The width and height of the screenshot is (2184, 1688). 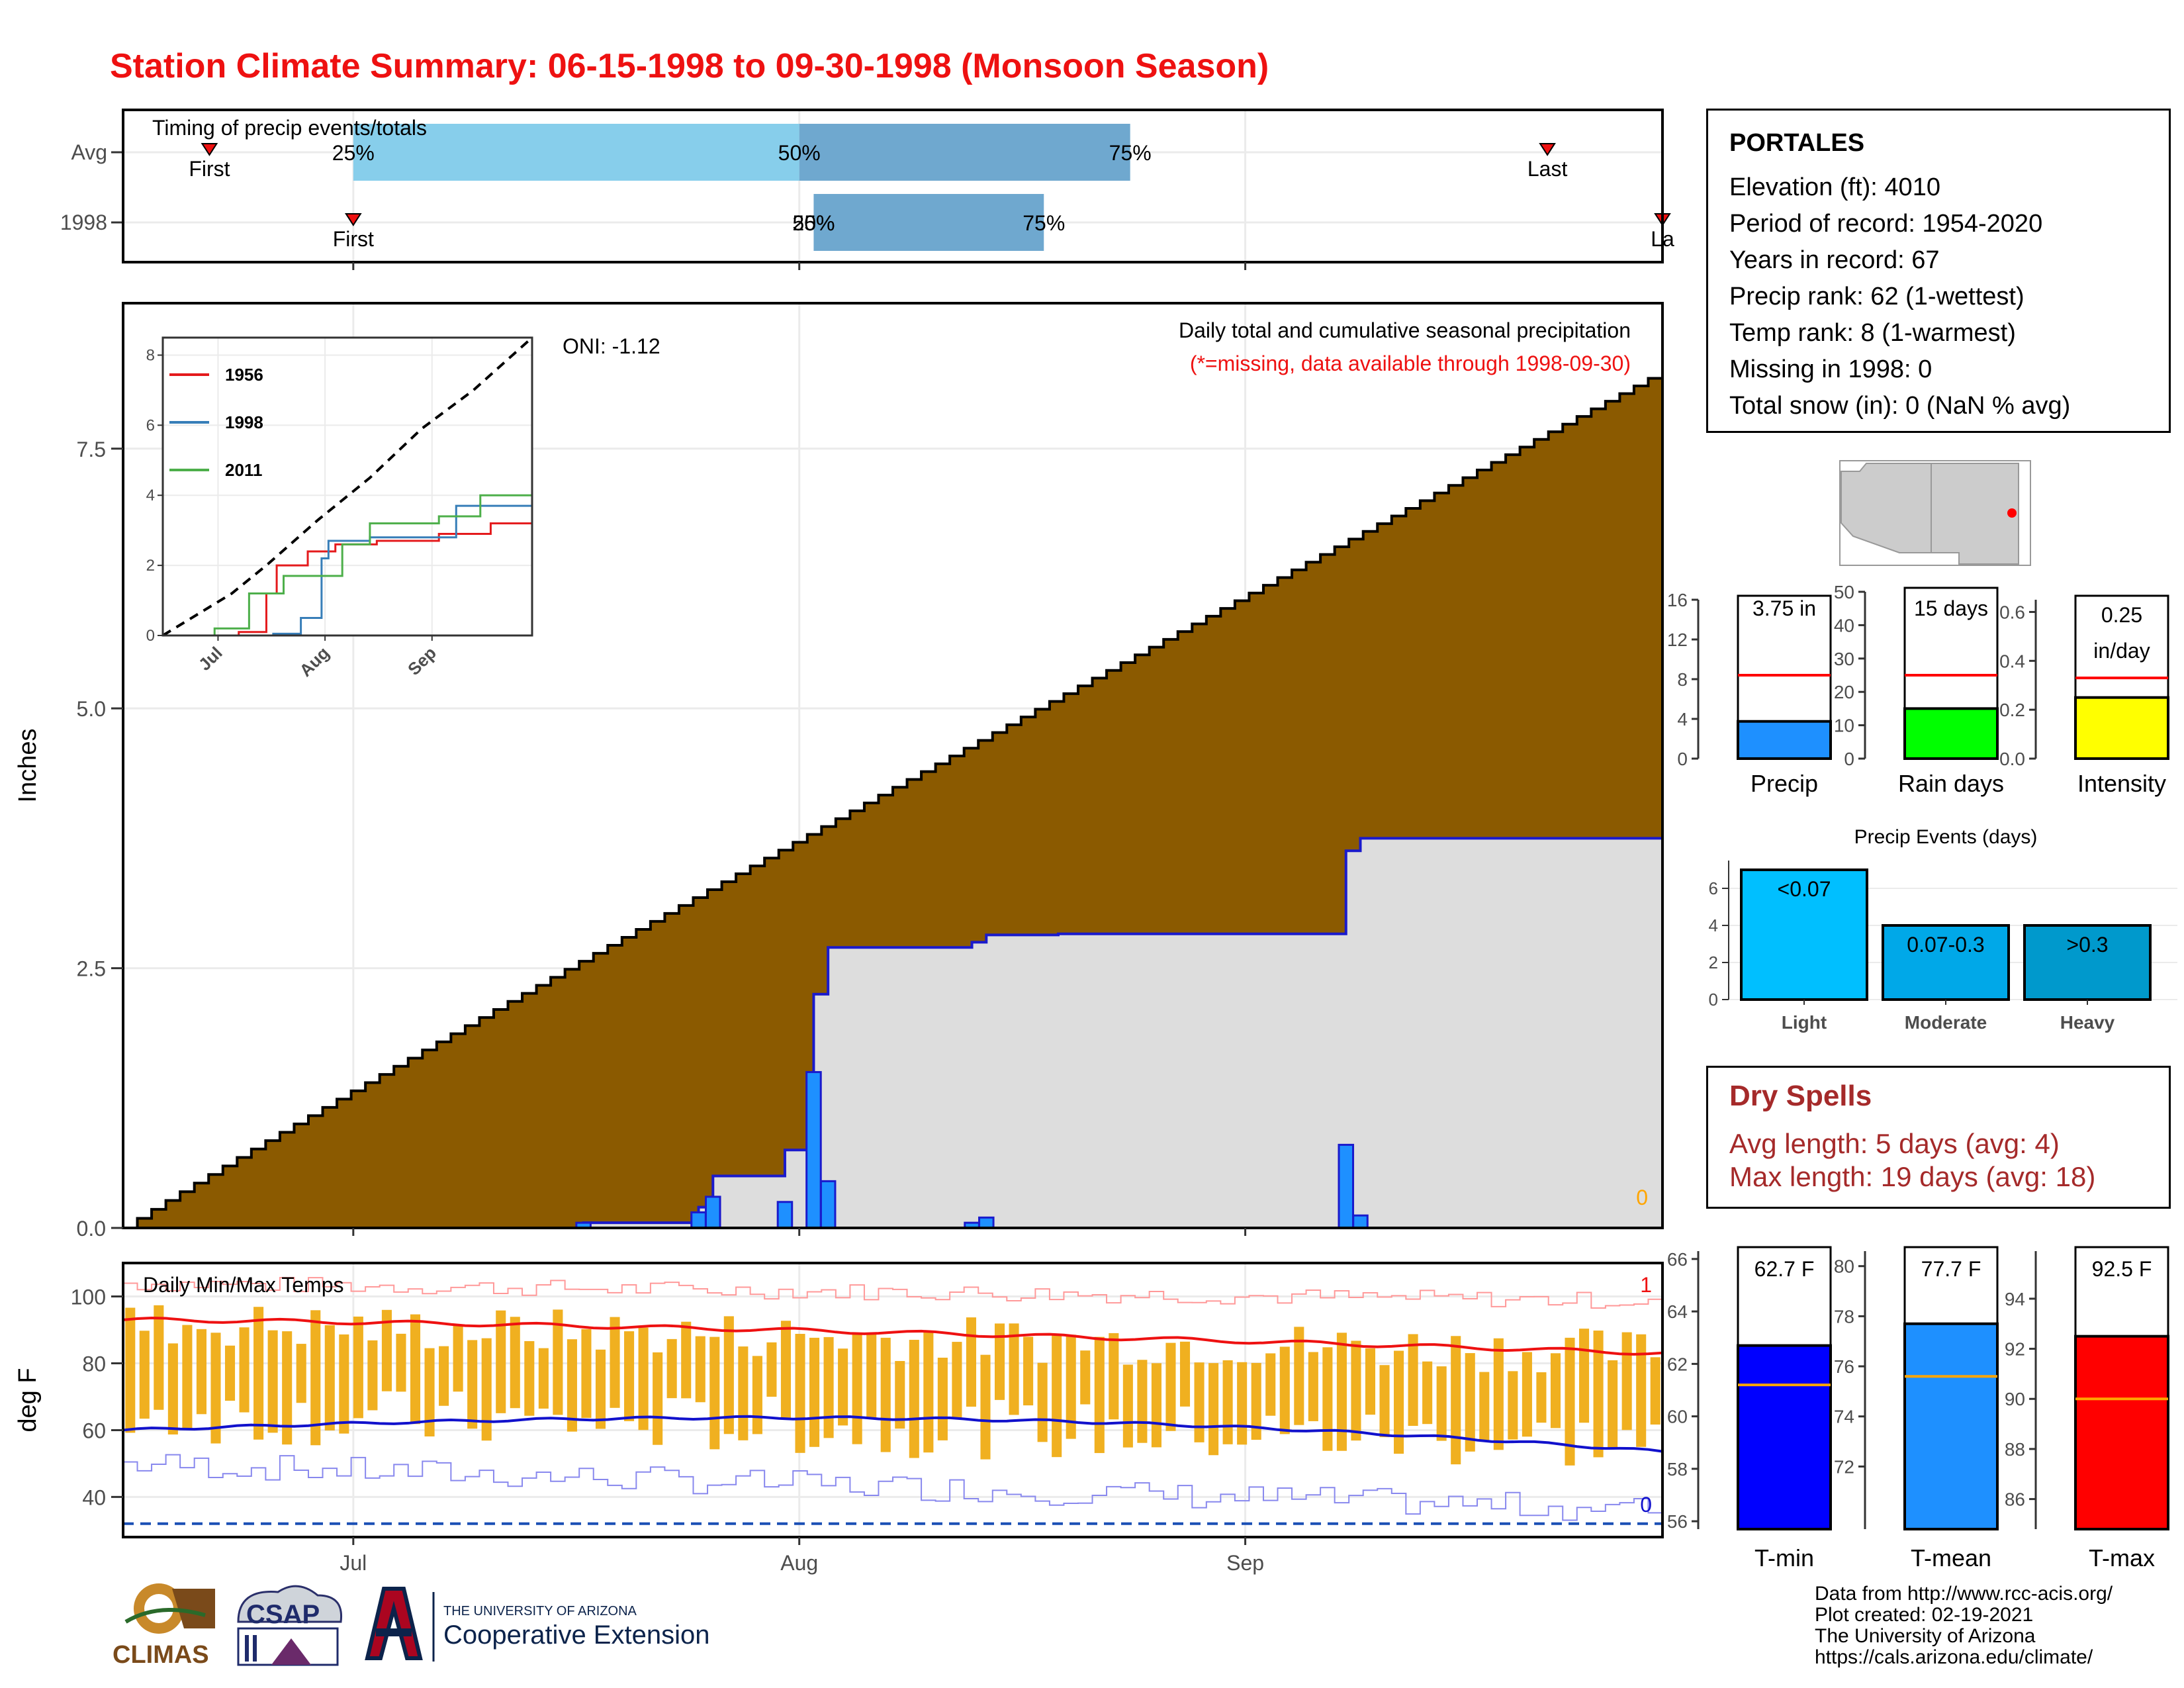 I want to click on tmean-gauge-label: T-mean, so click(x=1951, y=1557).